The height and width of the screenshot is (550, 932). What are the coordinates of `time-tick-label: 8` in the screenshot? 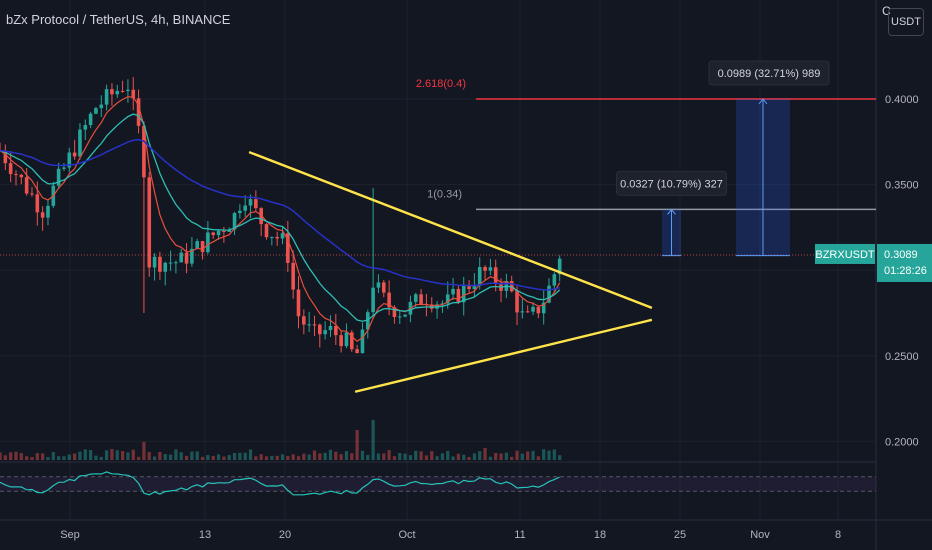 It's located at (838, 535).